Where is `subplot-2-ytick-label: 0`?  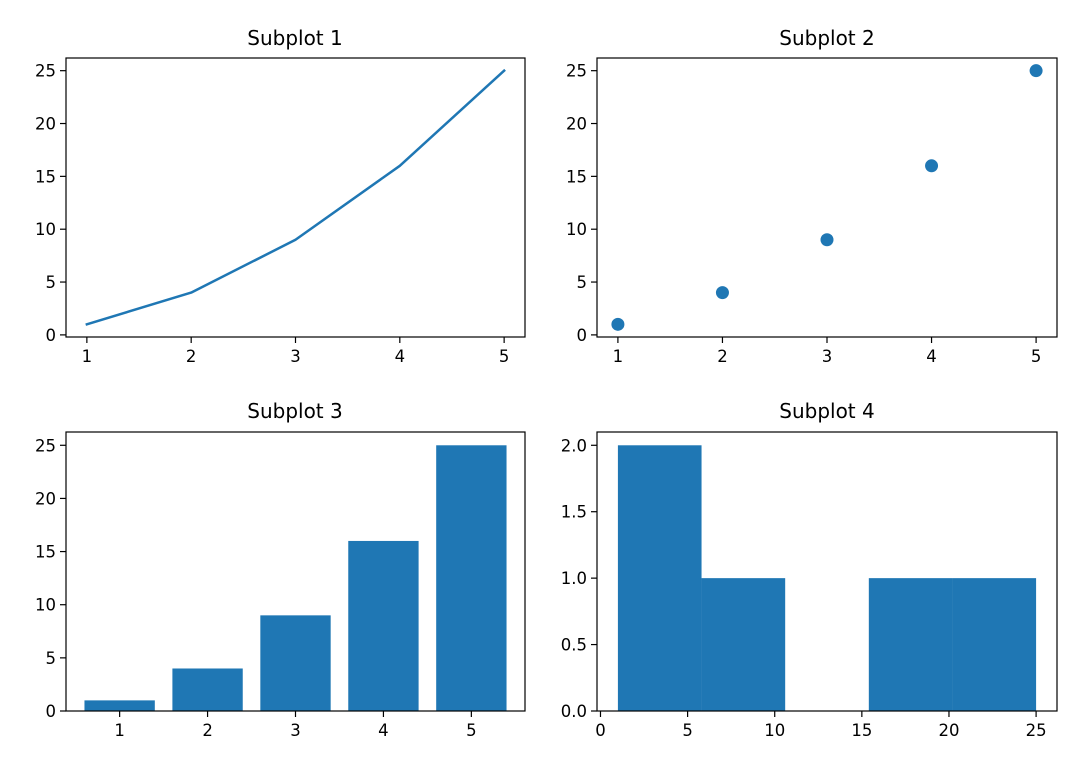
subplot-2-ytick-label: 0 is located at coordinates (582, 335).